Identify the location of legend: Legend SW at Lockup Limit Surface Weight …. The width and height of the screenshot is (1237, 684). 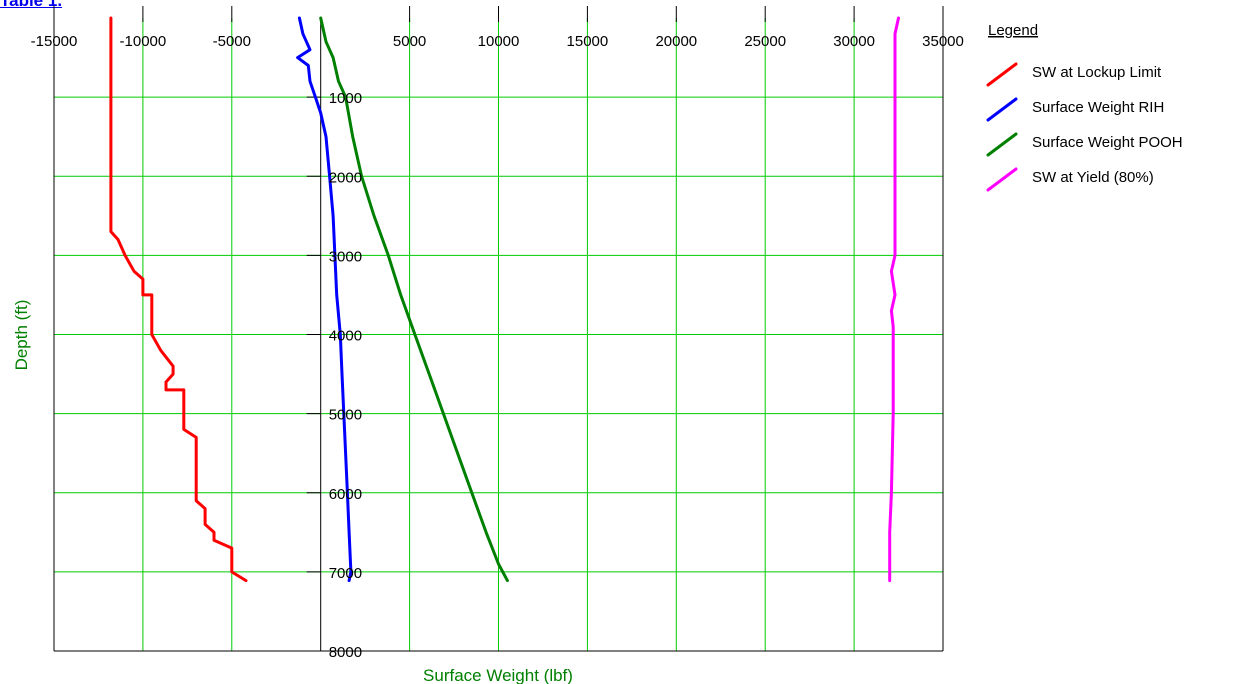
(1084, 107).